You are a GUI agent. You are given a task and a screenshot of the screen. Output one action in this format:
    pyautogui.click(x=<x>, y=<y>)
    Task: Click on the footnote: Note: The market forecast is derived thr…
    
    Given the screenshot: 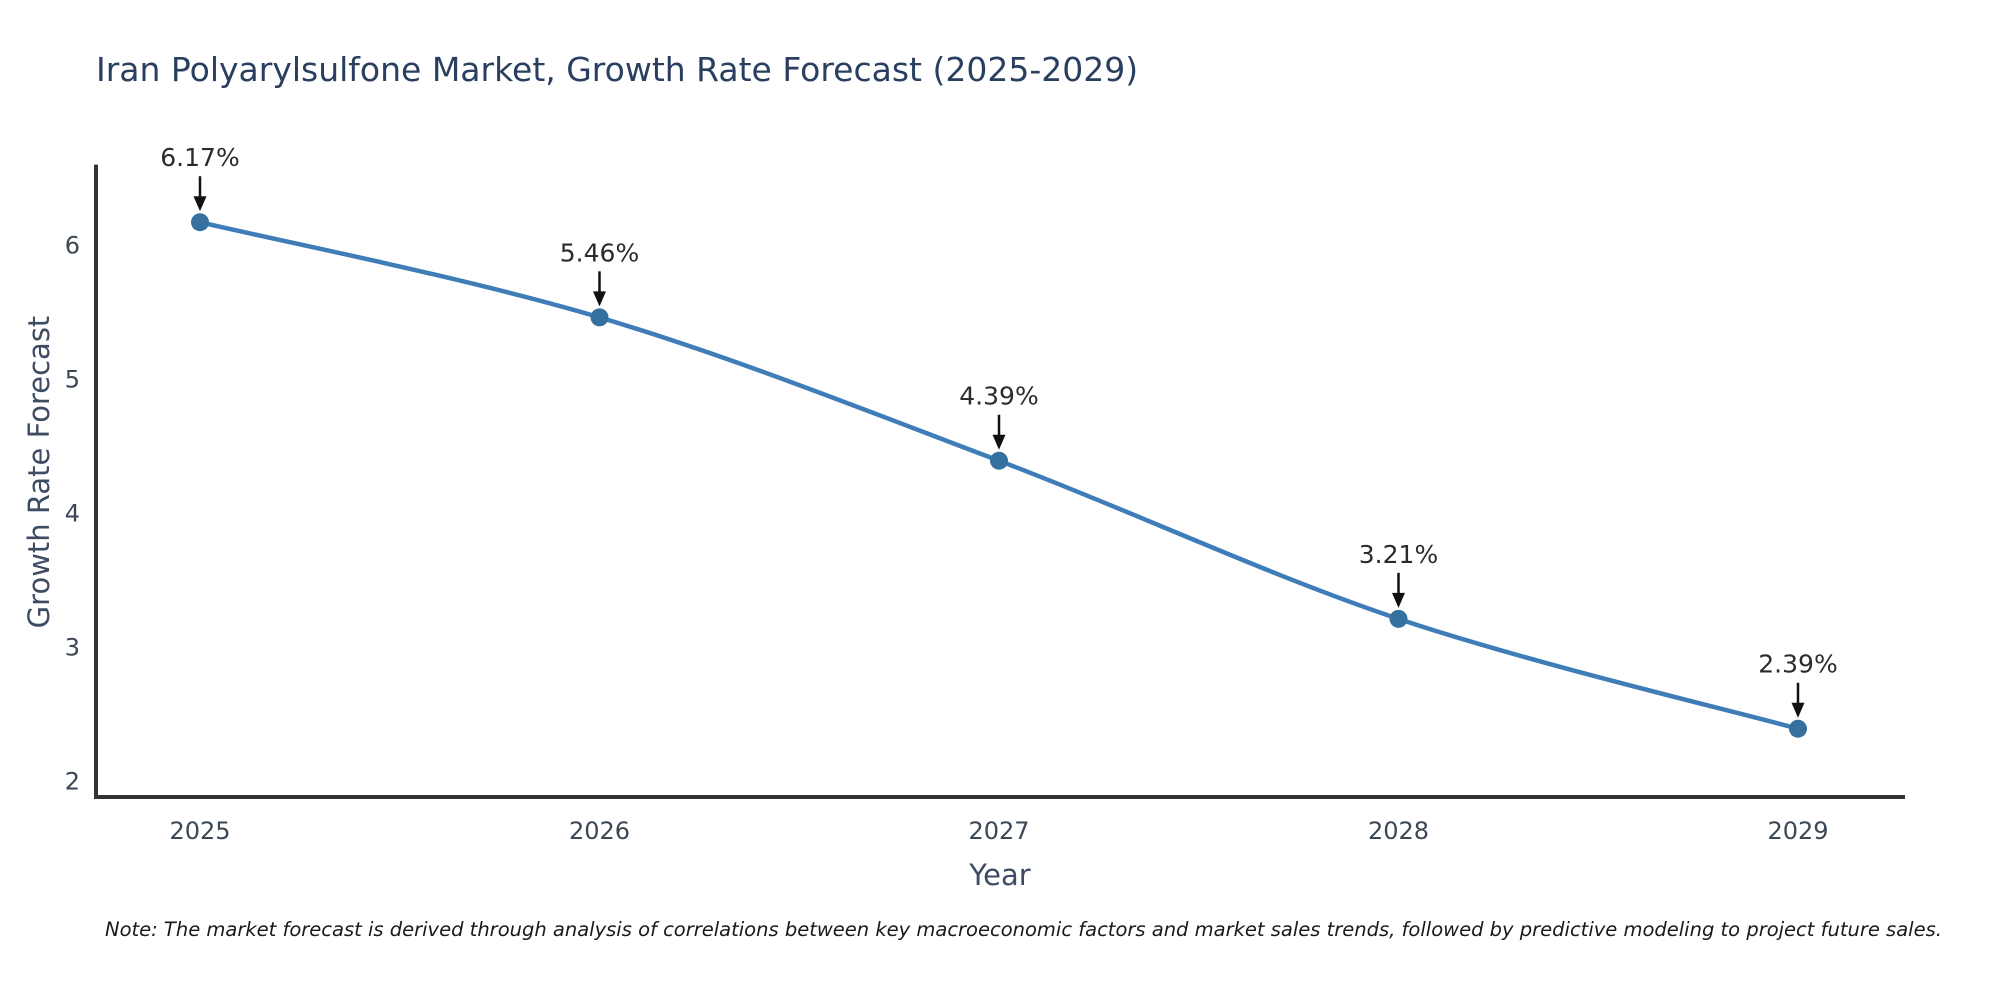 What is the action you would take?
    pyautogui.click(x=1023, y=929)
    